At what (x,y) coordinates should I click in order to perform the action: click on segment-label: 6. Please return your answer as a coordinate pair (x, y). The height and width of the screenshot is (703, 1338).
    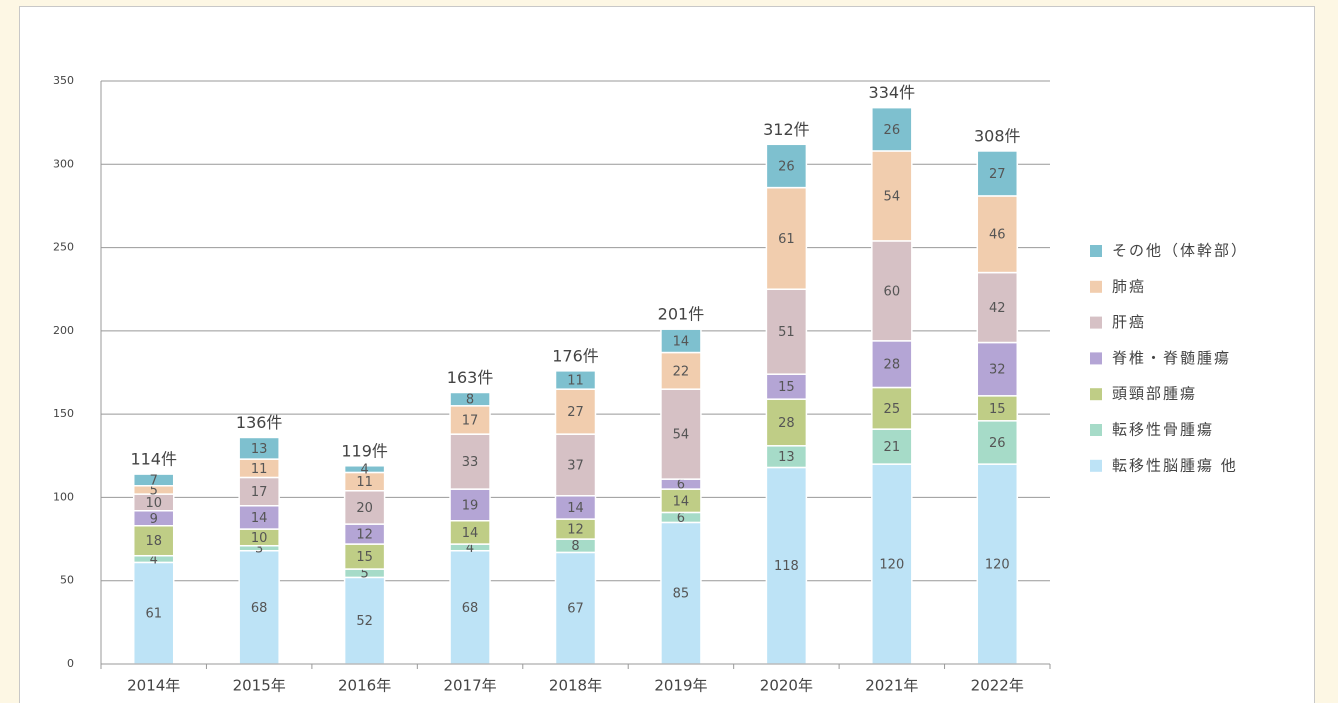
    Looking at the image, I should click on (681, 518).